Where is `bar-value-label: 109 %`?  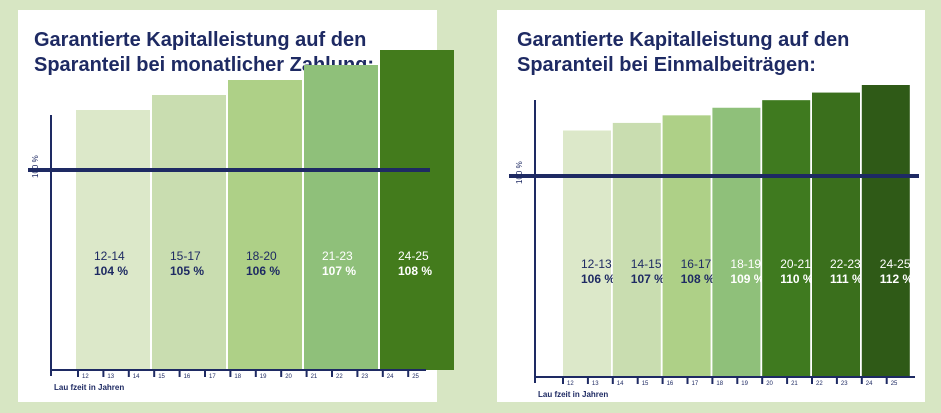 bar-value-label: 109 % is located at coordinates (747, 279).